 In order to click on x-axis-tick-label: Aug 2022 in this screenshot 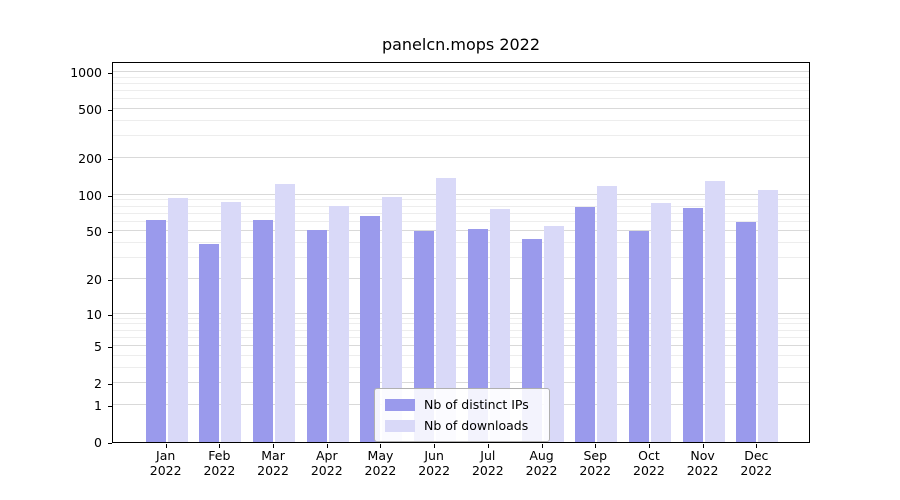, I will do `click(541, 463)`.